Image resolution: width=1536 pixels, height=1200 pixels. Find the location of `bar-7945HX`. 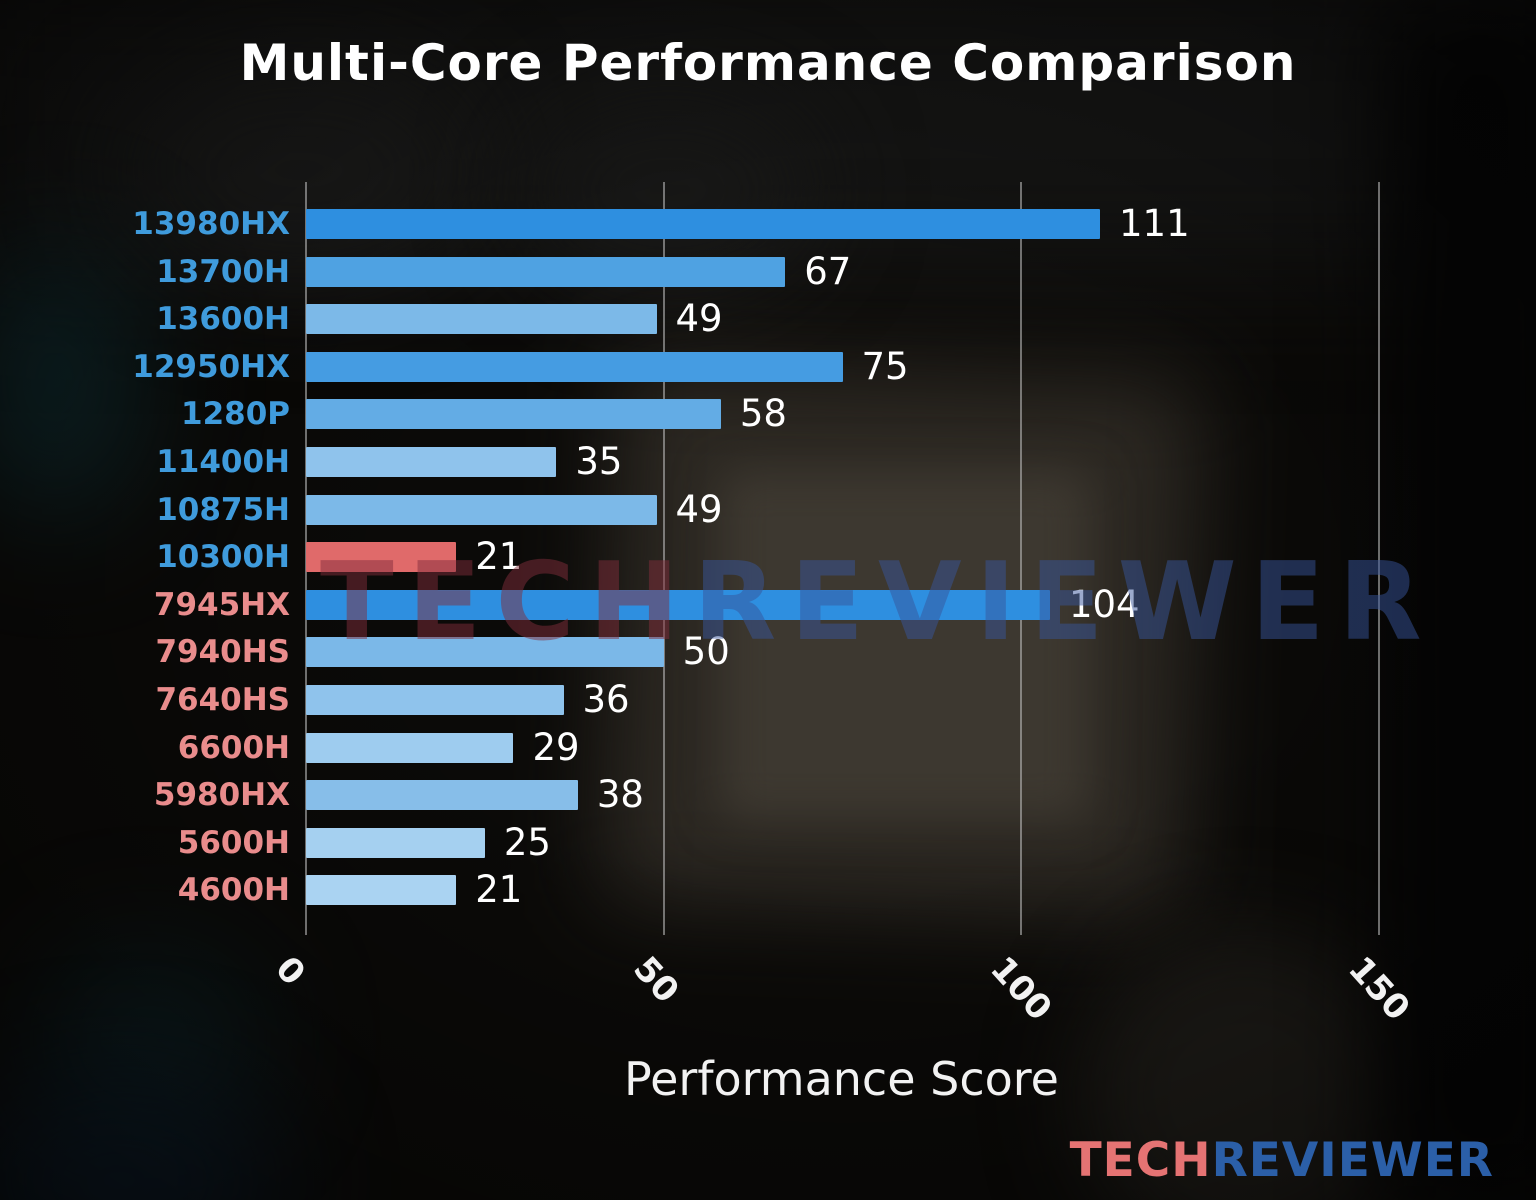

bar-7945HX is located at coordinates (678, 604).